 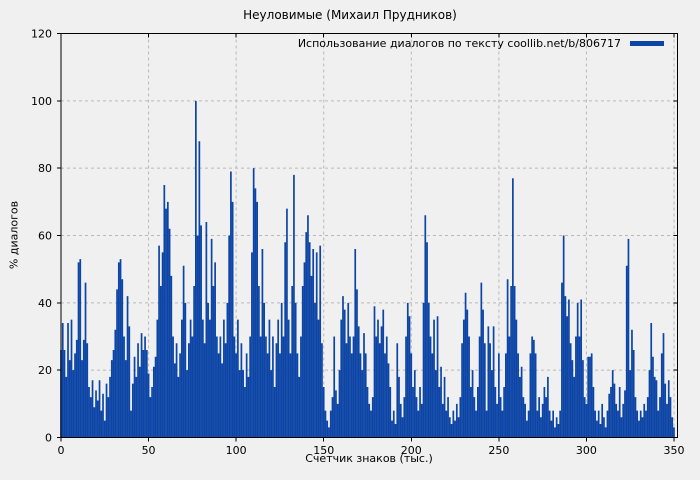 I want to click on y-tick-label: 80, so click(x=45, y=168).